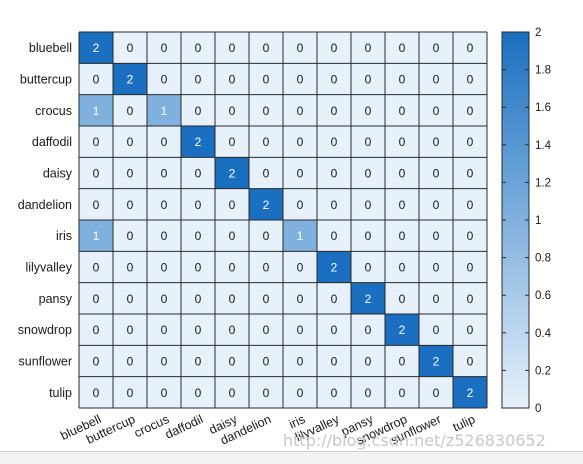 The height and width of the screenshot is (464, 583). Describe the element at coordinates (515, 220) in the screenshot. I see `colorbar-gradient` at that location.